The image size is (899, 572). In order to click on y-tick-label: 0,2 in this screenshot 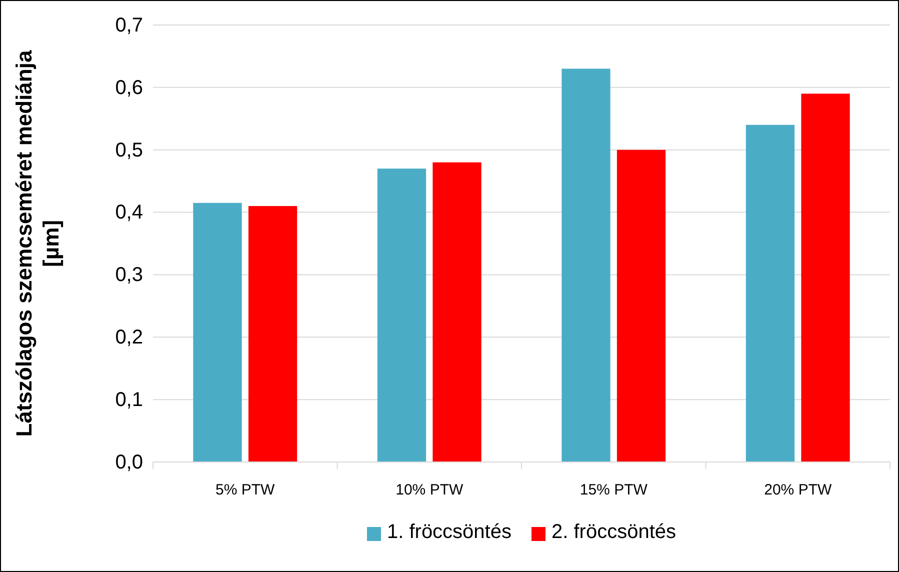, I will do `click(129, 337)`.